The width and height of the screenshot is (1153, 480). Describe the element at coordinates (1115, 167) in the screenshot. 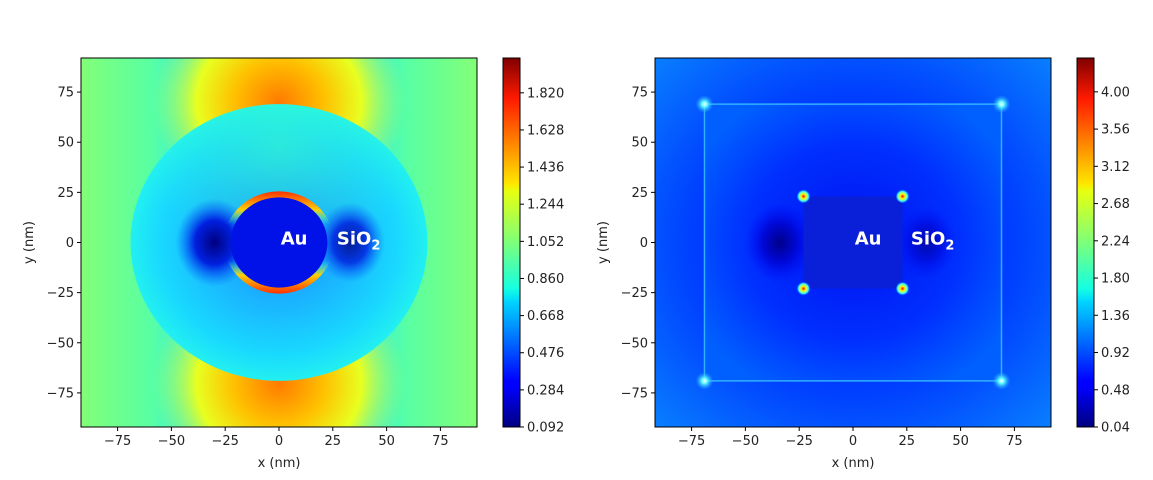

I see `colorbar-tick-label: 3.12` at that location.